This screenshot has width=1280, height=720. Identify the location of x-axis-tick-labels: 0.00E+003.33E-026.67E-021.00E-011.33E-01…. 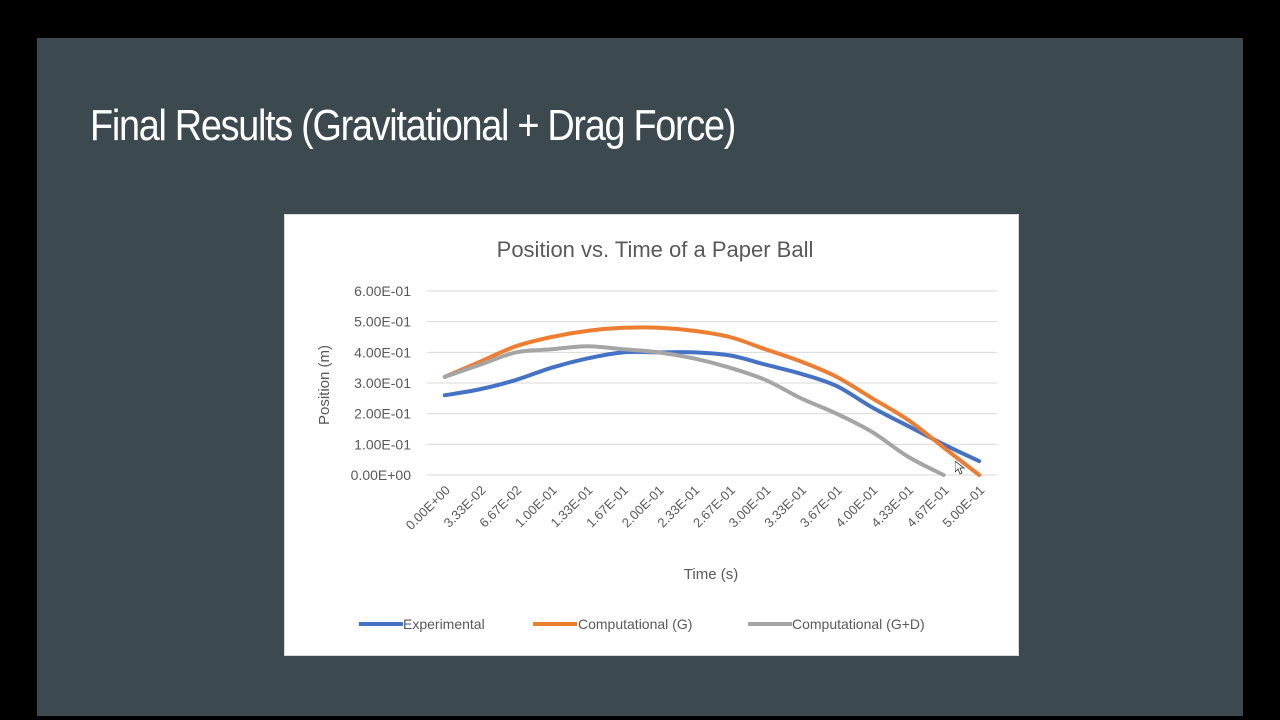
(695, 508).